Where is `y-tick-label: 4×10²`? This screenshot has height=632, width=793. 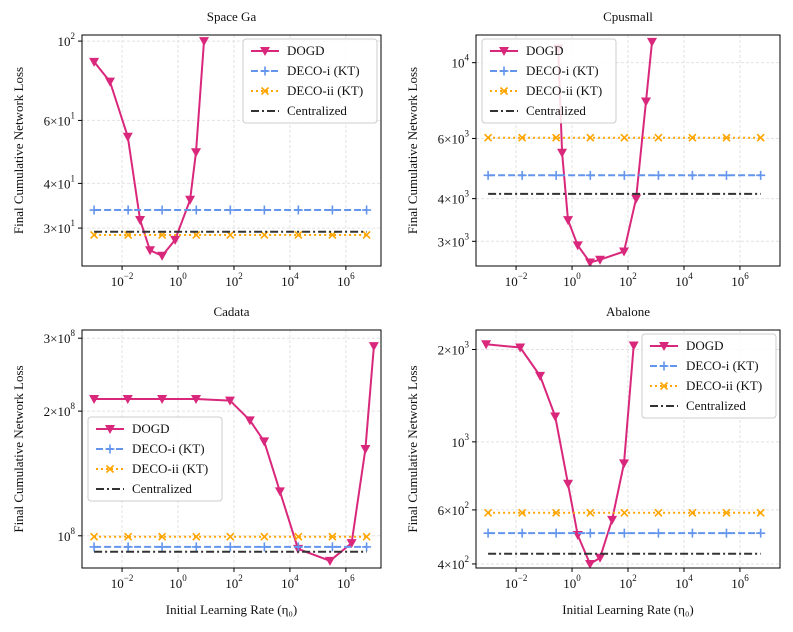
y-tick-label: 4×10² is located at coordinates (453, 563).